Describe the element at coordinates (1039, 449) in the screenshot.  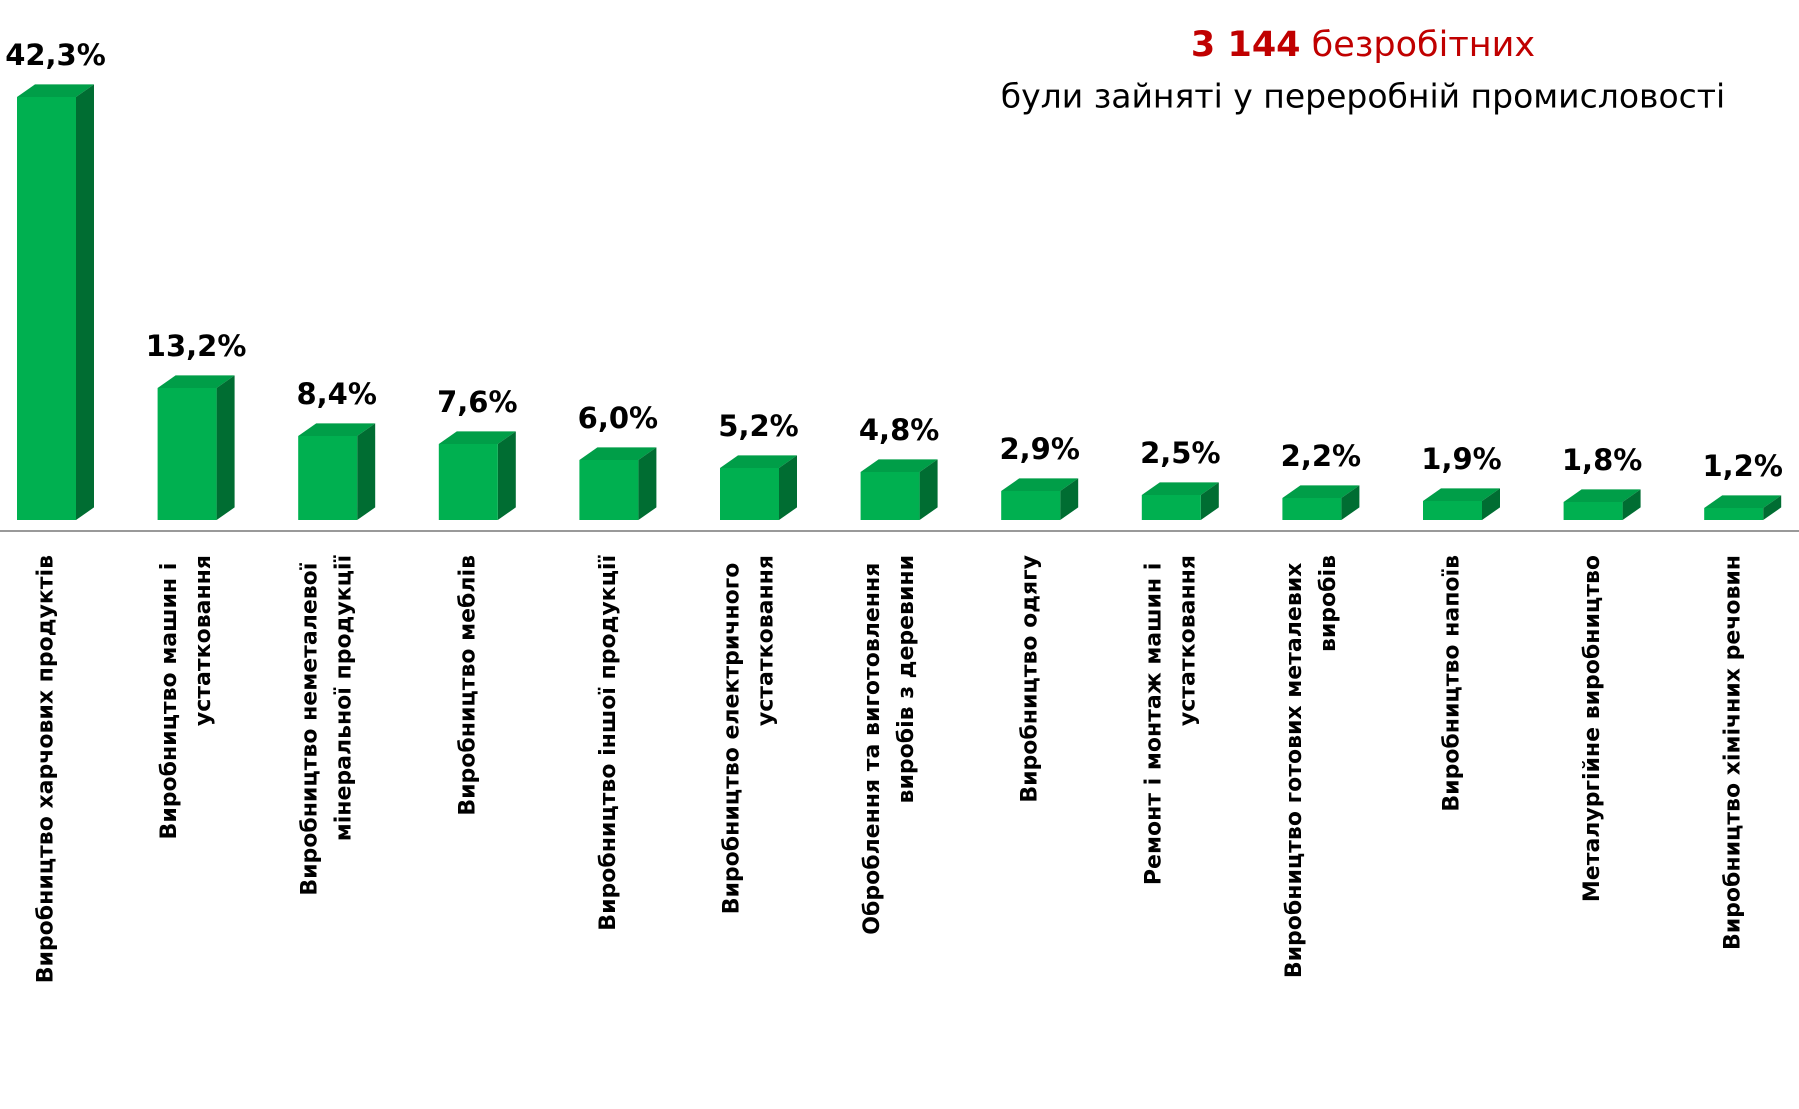
I see `value-label: 2,9%` at that location.